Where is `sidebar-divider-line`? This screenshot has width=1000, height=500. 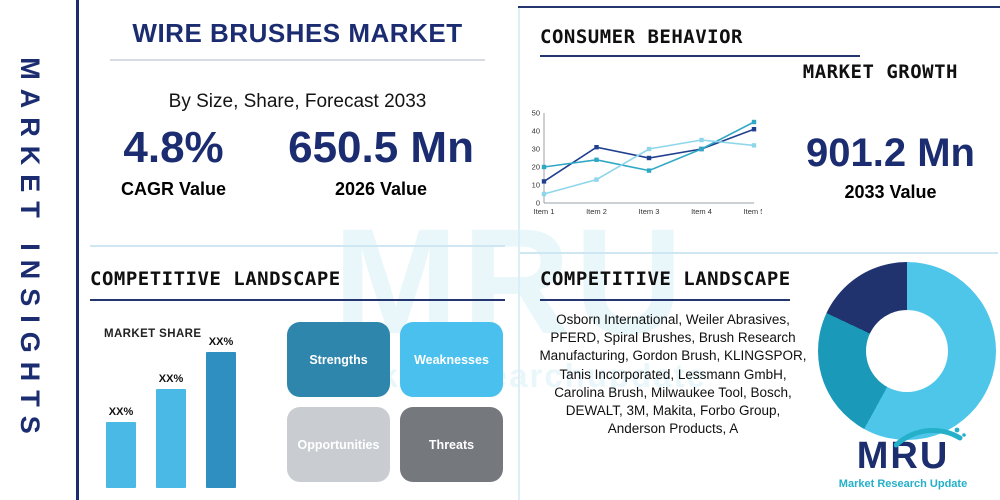 sidebar-divider-line is located at coordinates (77, 250).